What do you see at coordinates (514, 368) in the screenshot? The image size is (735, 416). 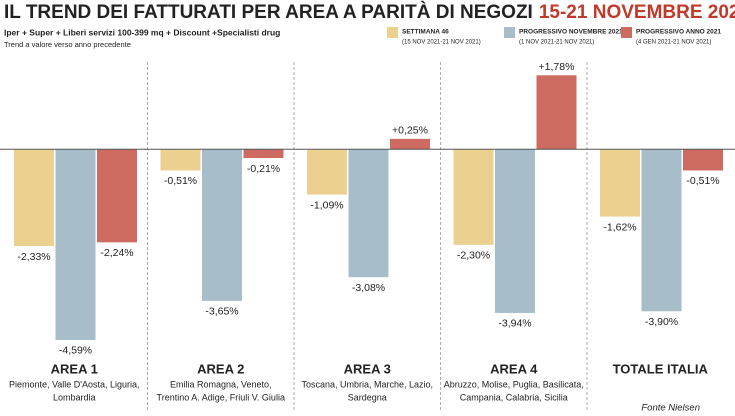 I see `category-label: AREA 4` at bounding box center [514, 368].